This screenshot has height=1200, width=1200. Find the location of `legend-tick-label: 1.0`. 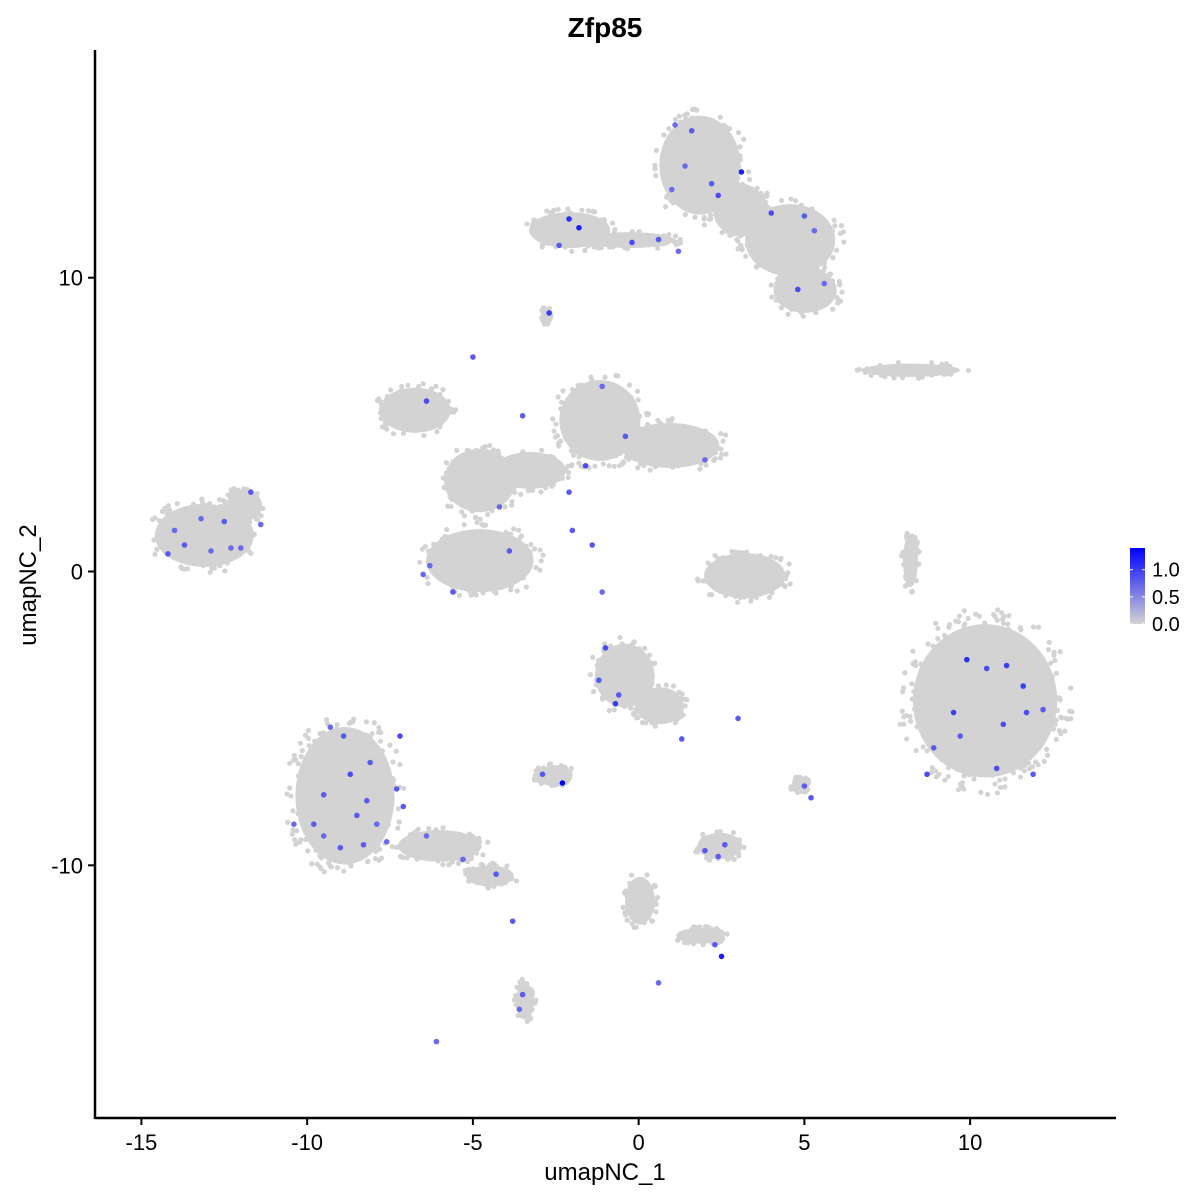

legend-tick-label: 1.0 is located at coordinates (1166, 571).